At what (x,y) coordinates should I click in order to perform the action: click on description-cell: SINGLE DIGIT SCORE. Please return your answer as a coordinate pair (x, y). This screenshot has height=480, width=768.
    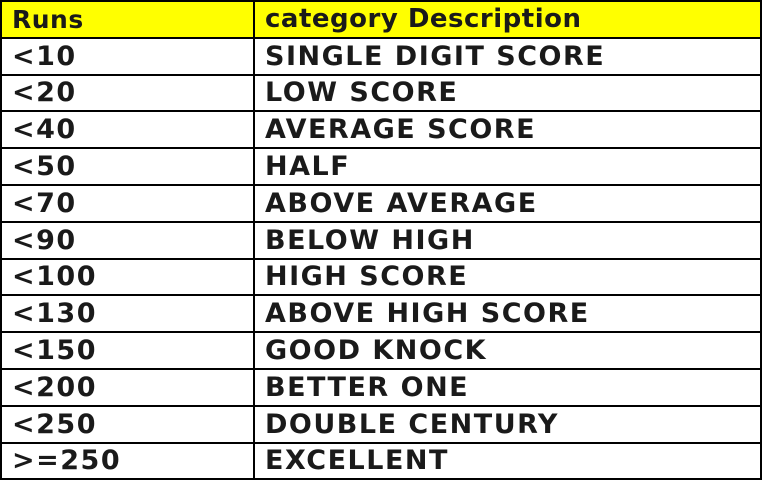
    Looking at the image, I should click on (507, 56).